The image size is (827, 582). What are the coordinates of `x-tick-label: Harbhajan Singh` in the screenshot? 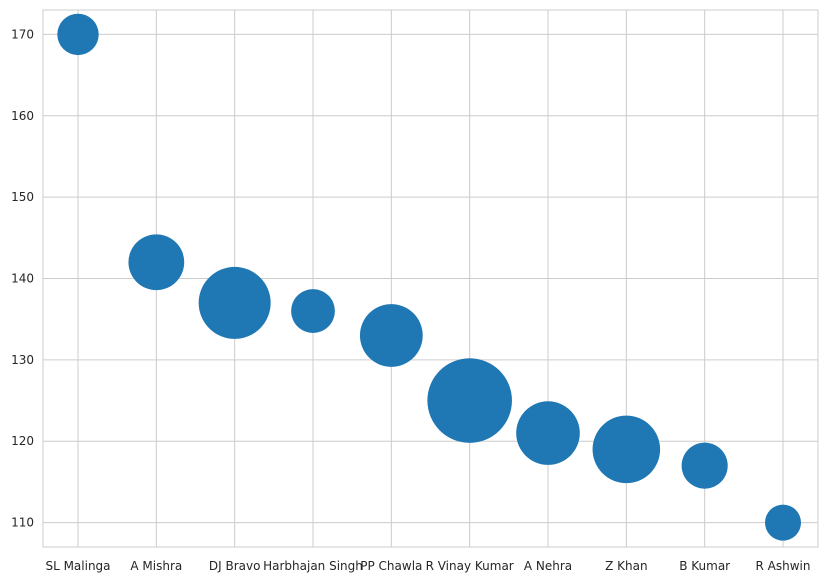 It's located at (313, 566).